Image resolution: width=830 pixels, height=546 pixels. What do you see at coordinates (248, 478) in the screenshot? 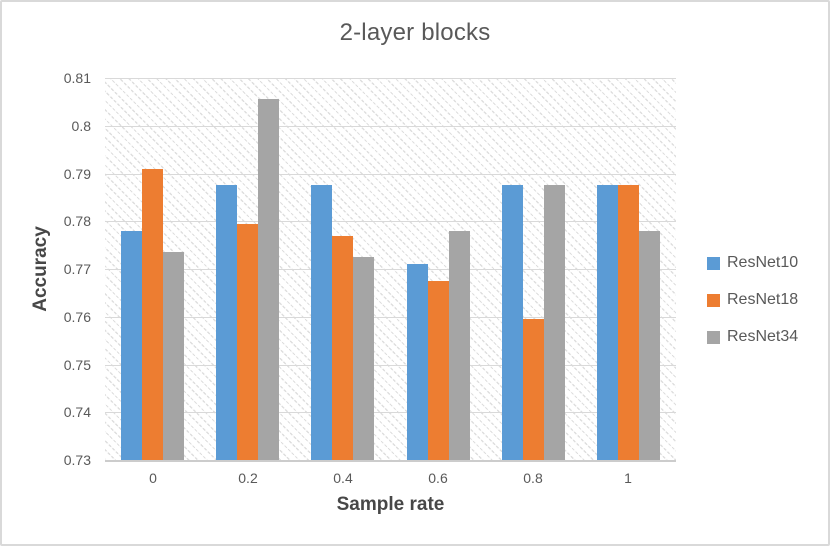
I see `x-tick-label-0.2: 0.2` at bounding box center [248, 478].